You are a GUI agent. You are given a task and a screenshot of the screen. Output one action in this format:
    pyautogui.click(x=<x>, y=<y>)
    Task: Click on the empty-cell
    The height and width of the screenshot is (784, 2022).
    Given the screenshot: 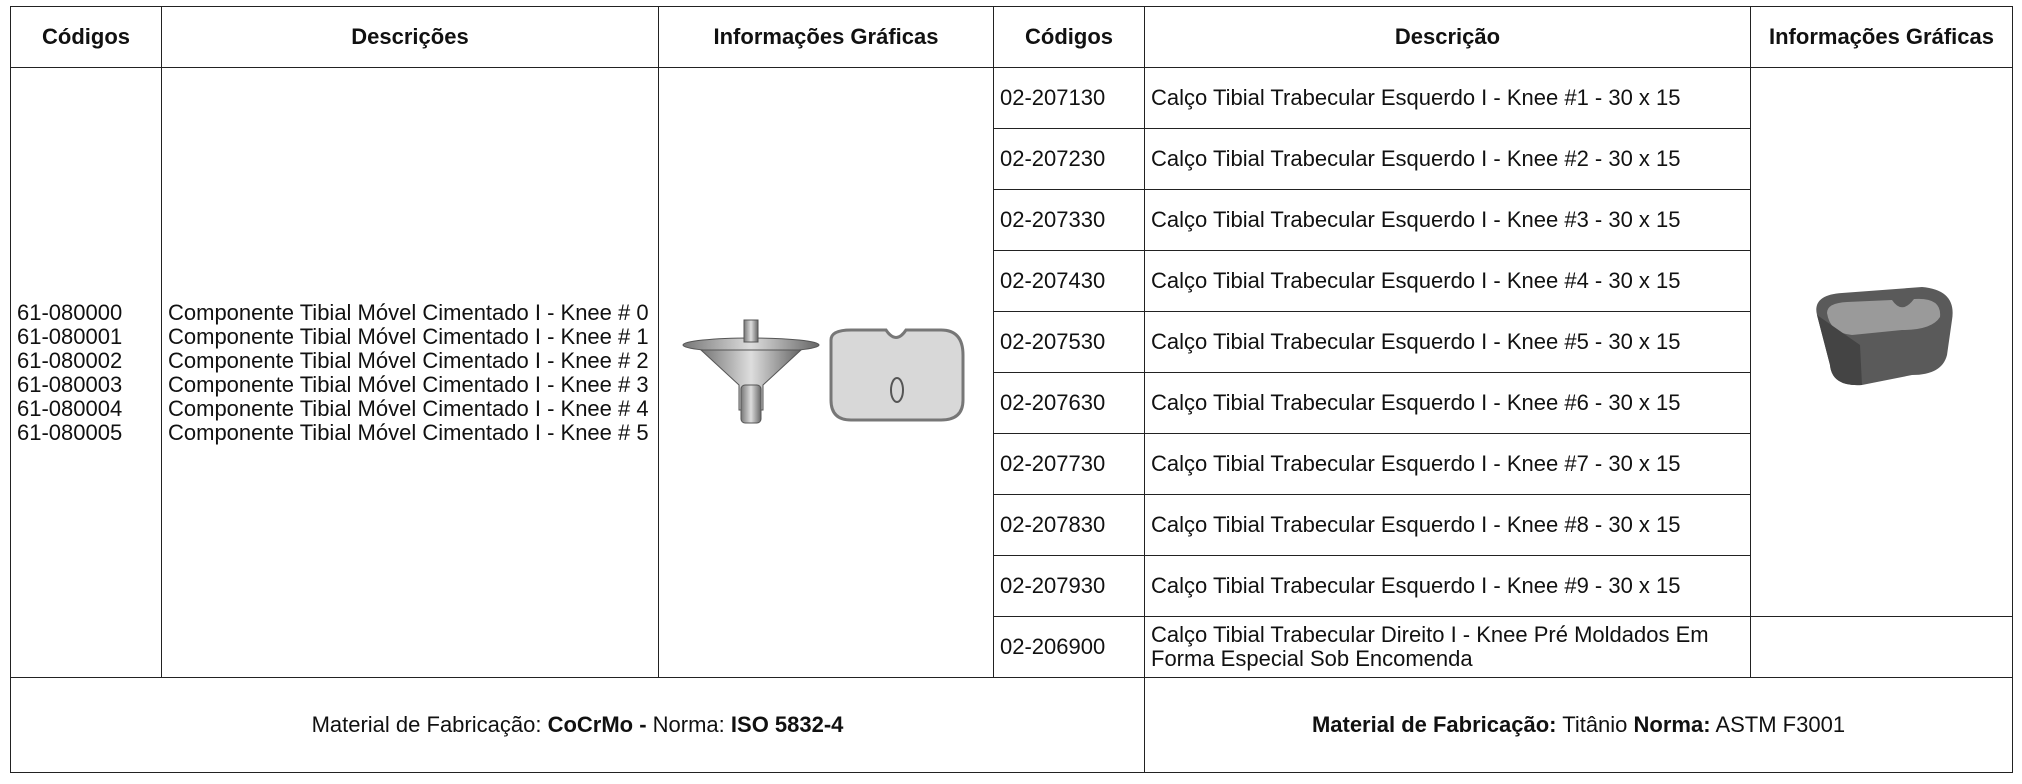 What is the action you would take?
    pyautogui.click(x=1881, y=647)
    